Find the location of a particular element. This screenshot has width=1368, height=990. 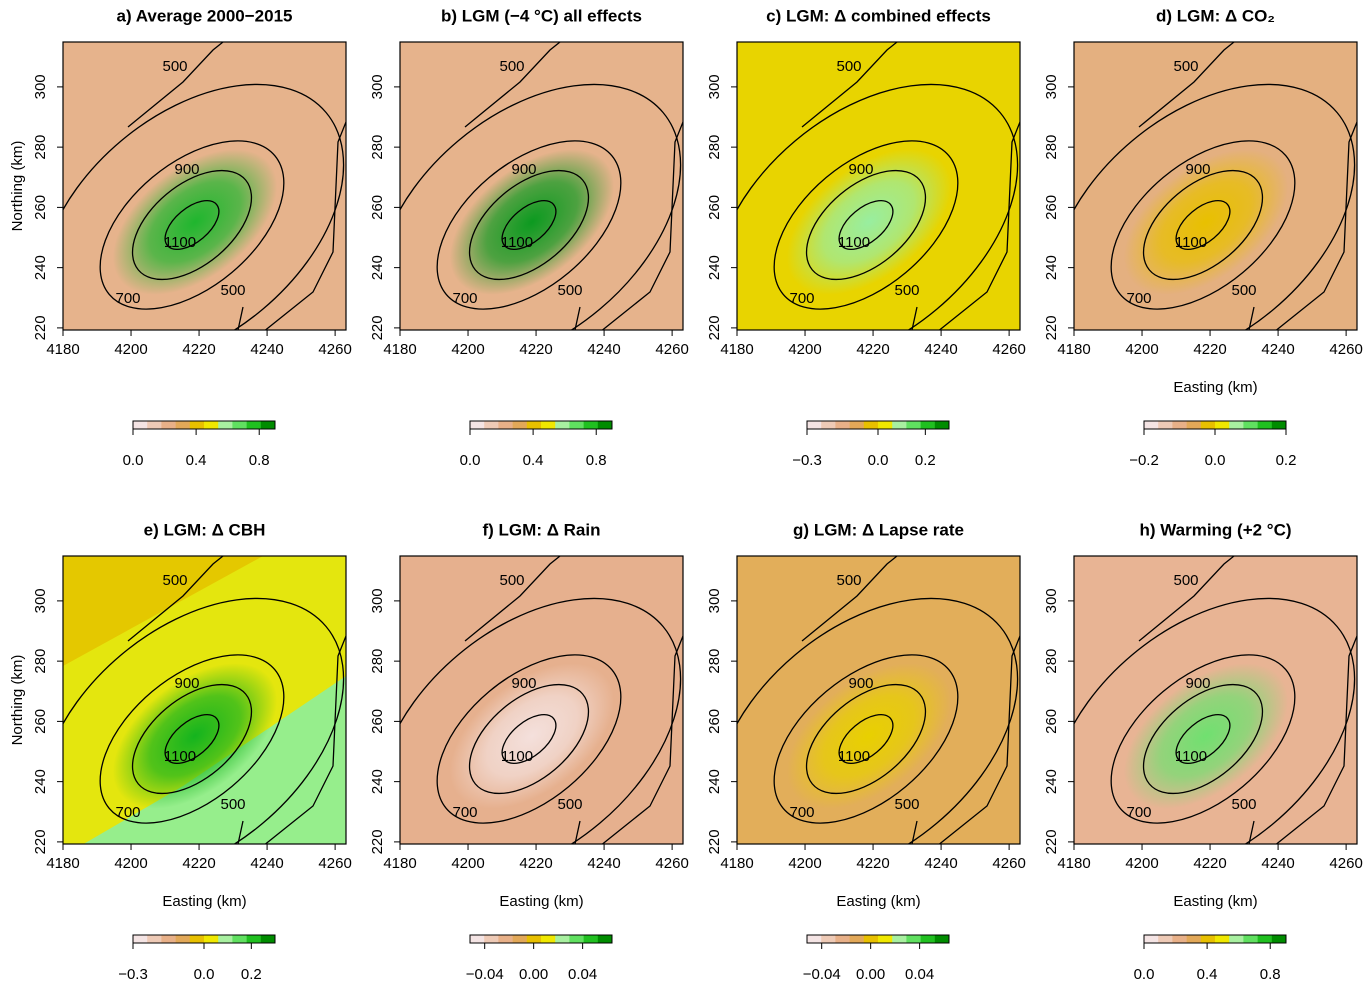

contours is located at coordinates (541, 206).